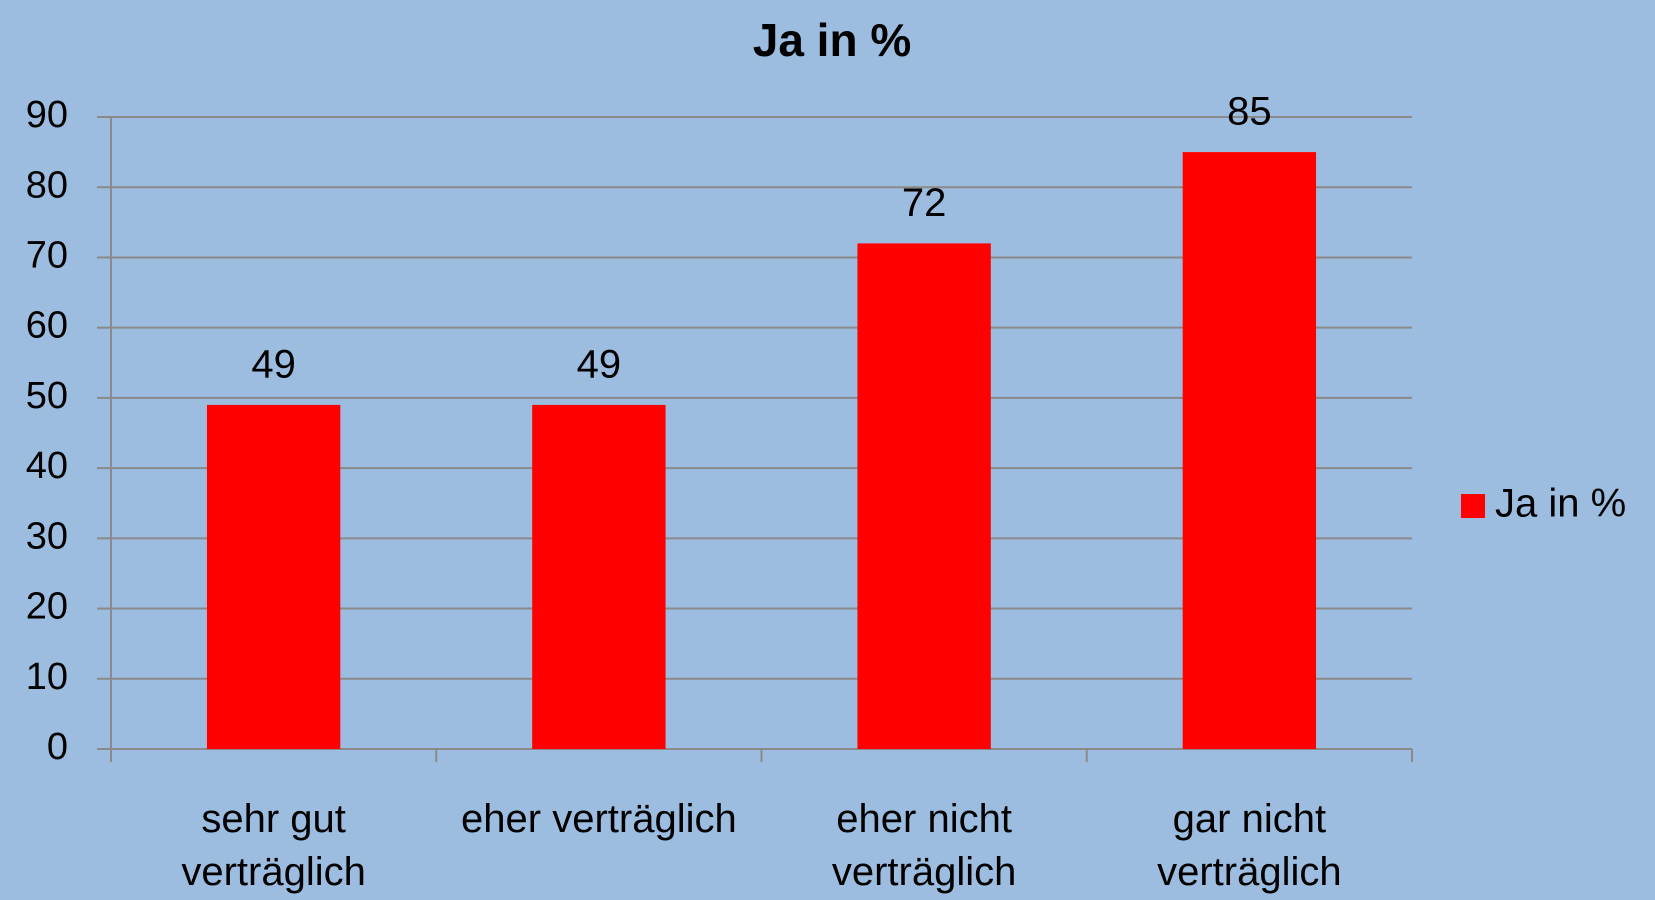 The height and width of the screenshot is (900, 1655). What do you see at coordinates (1560, 504) in the screenshot?
I see `legend-label: Ja in %` at bounding box center [1560, 504].